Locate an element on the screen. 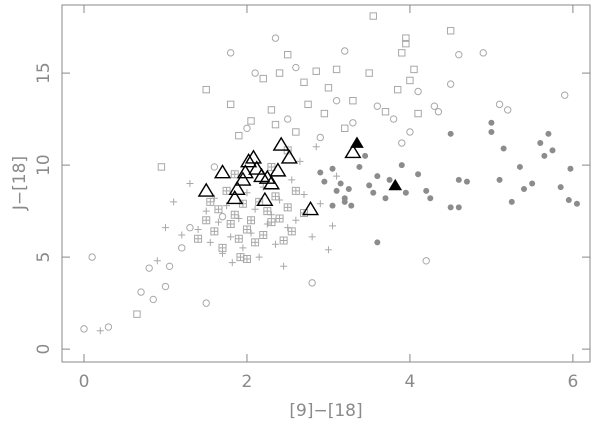 This screenshot has width=600, height=429. y-tick-label: 5 is located at coordinates (44, 257).